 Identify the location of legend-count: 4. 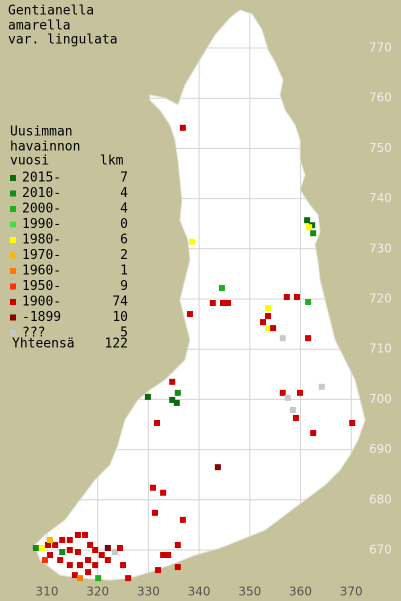
(124, 193).